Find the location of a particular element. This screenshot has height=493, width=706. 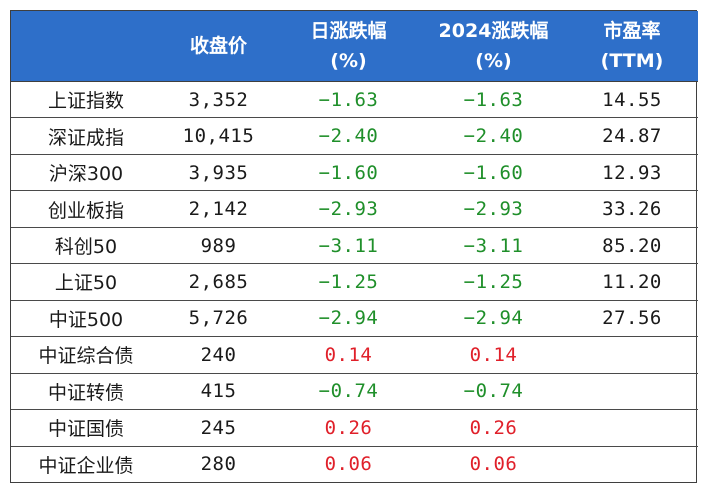

daily-change-cell: 0.26 is located at coordinates (348, 428).